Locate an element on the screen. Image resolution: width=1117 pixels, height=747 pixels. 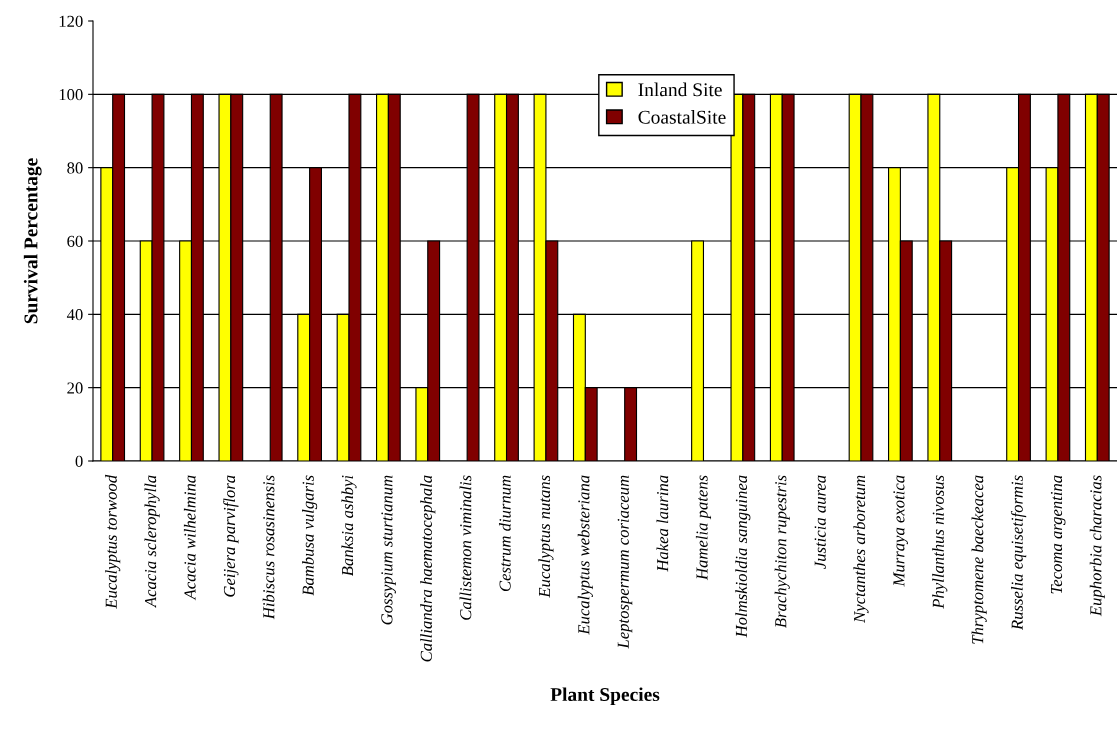
x-tick-label: Euphorbia characias is located at coordinates (1097, 546).